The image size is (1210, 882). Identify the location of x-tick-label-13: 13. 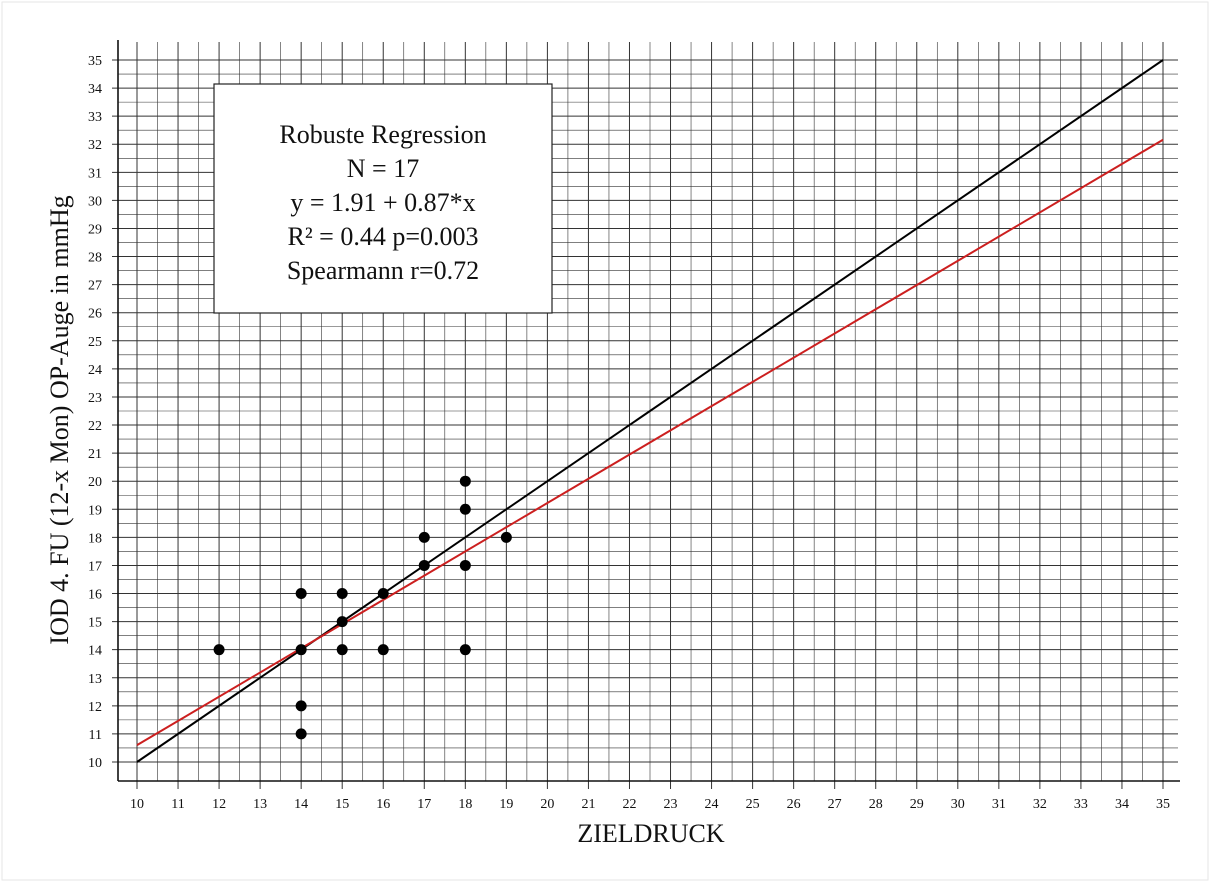
(260, 804).